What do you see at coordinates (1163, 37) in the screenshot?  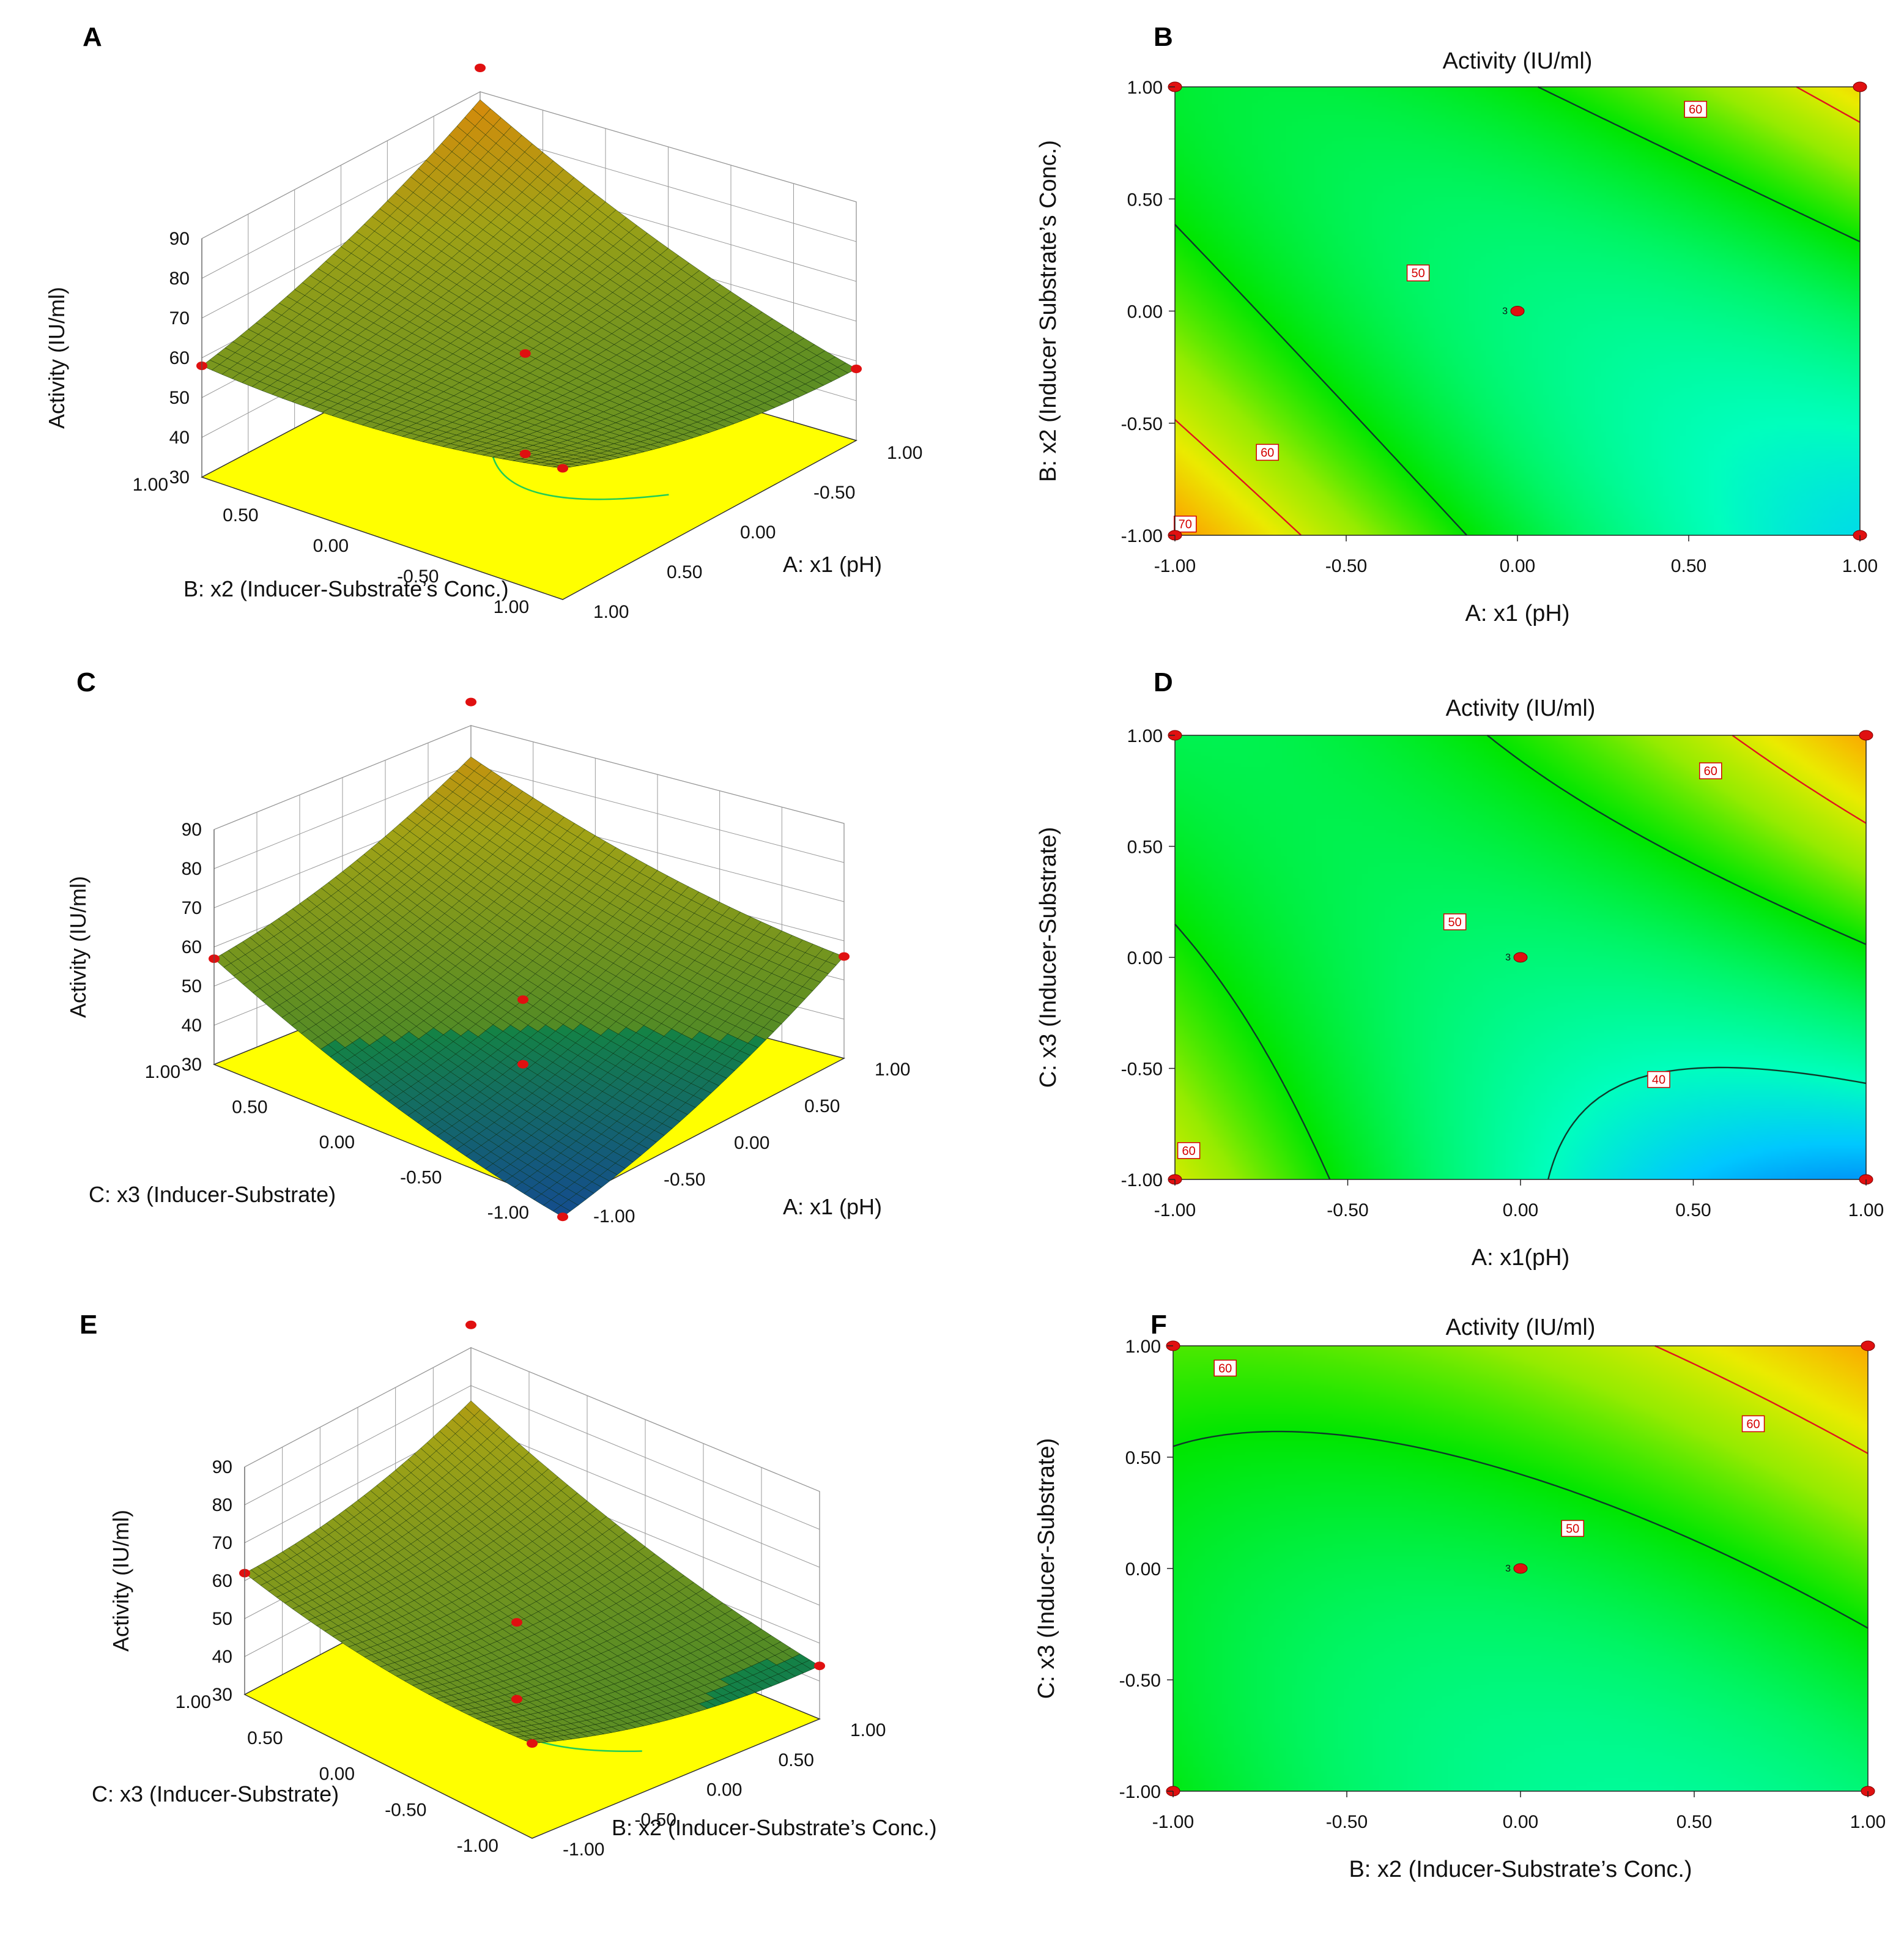 I see `panel-label-b: B` at bounding box center [1163, 37].